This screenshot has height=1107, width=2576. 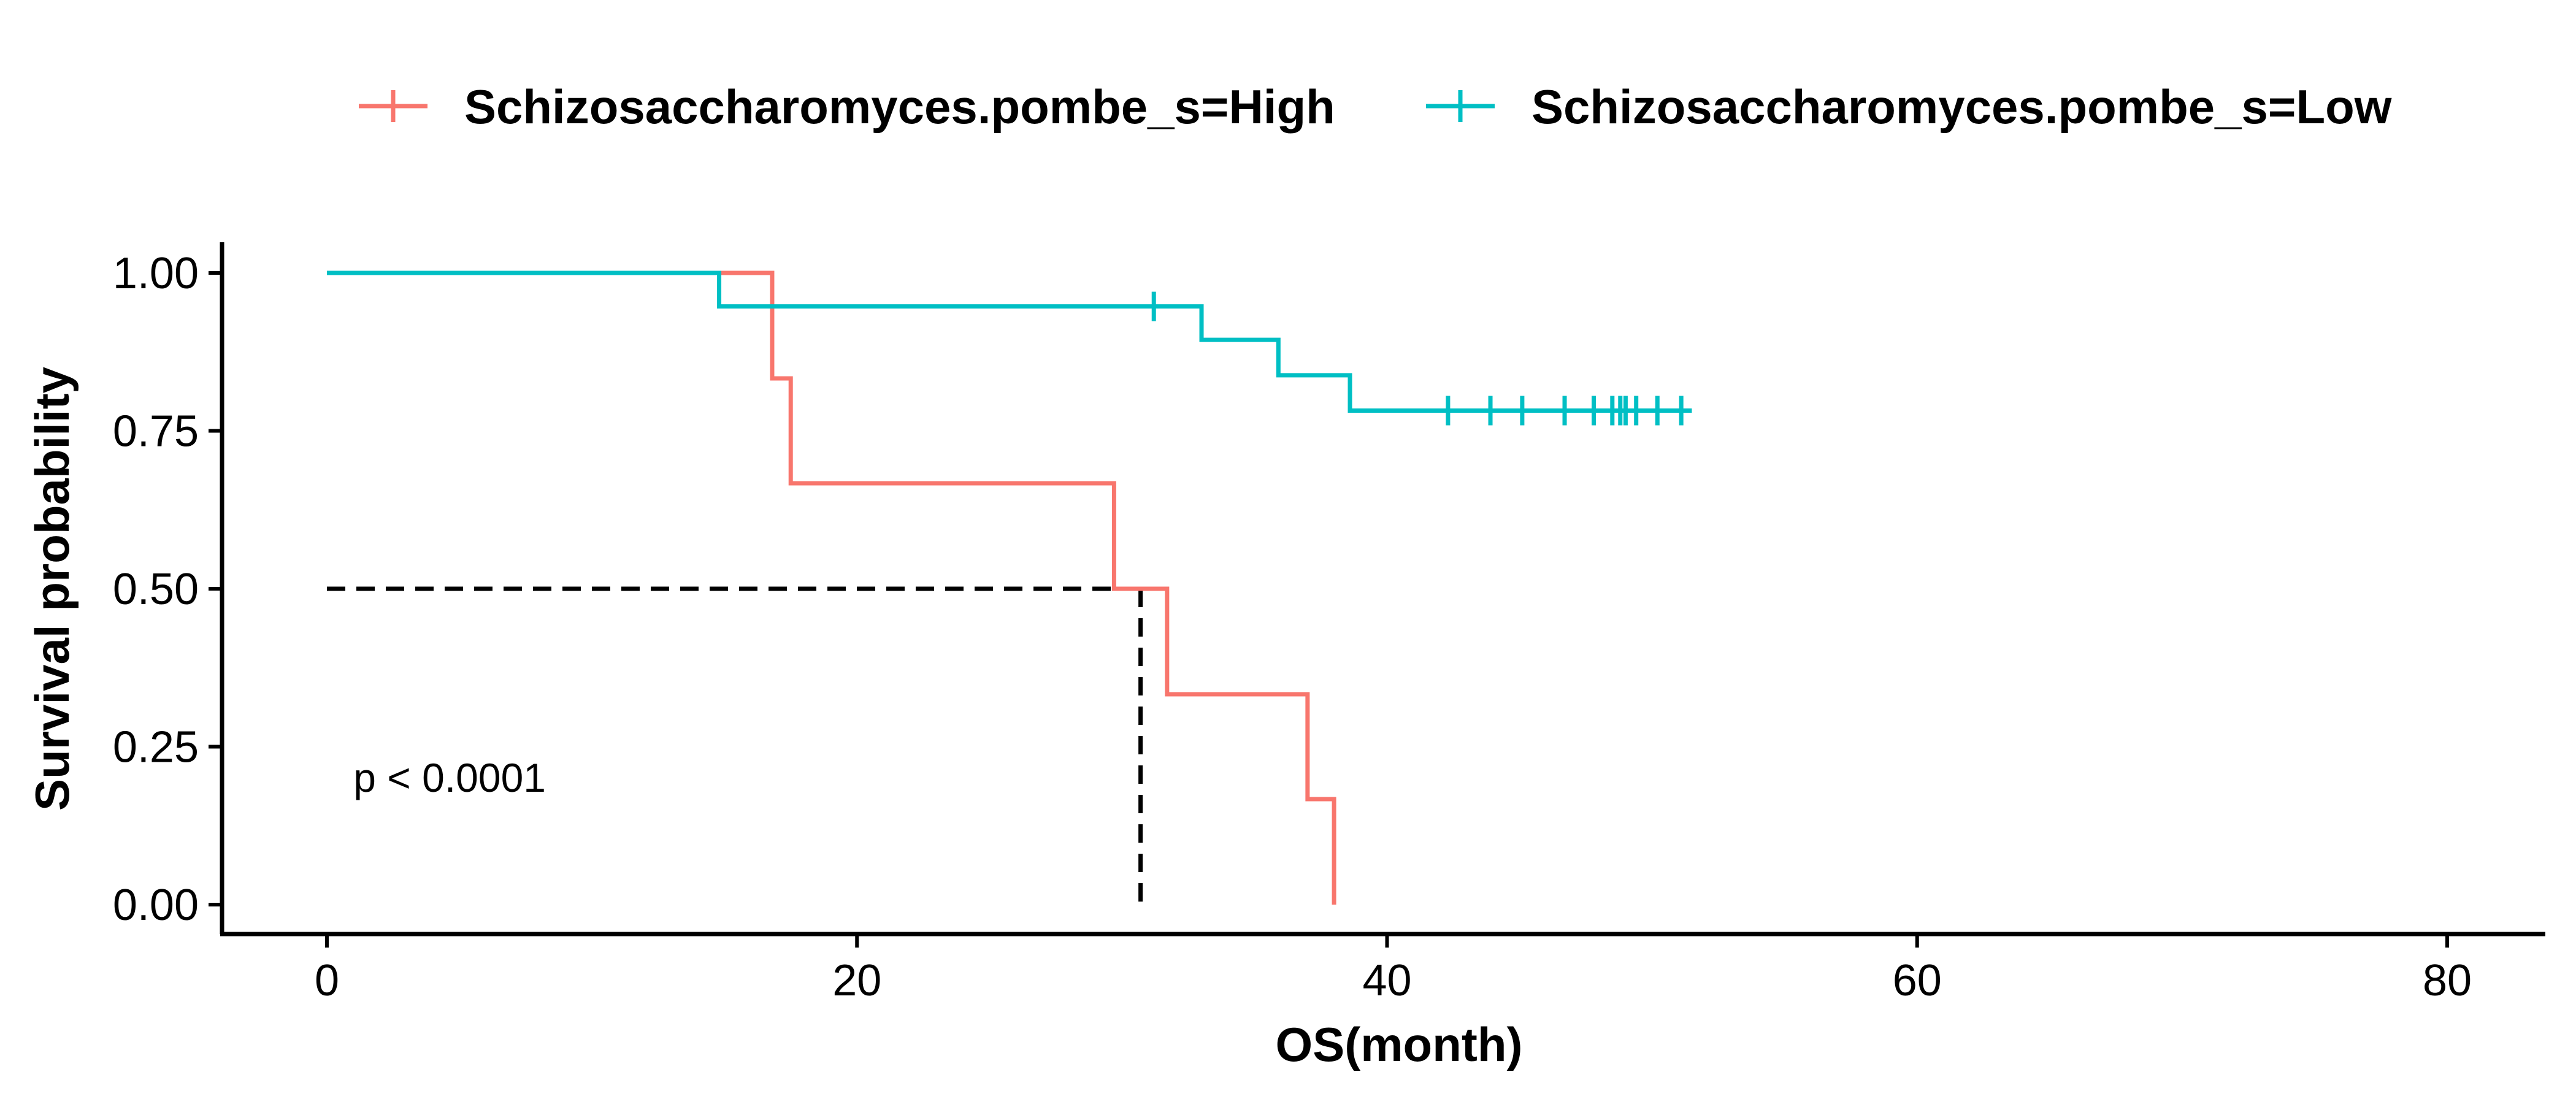 What do you see at coordinates (1009, 341) in the screenshot?
I see `survival-curve-low` at bounding box center [1009, 341].